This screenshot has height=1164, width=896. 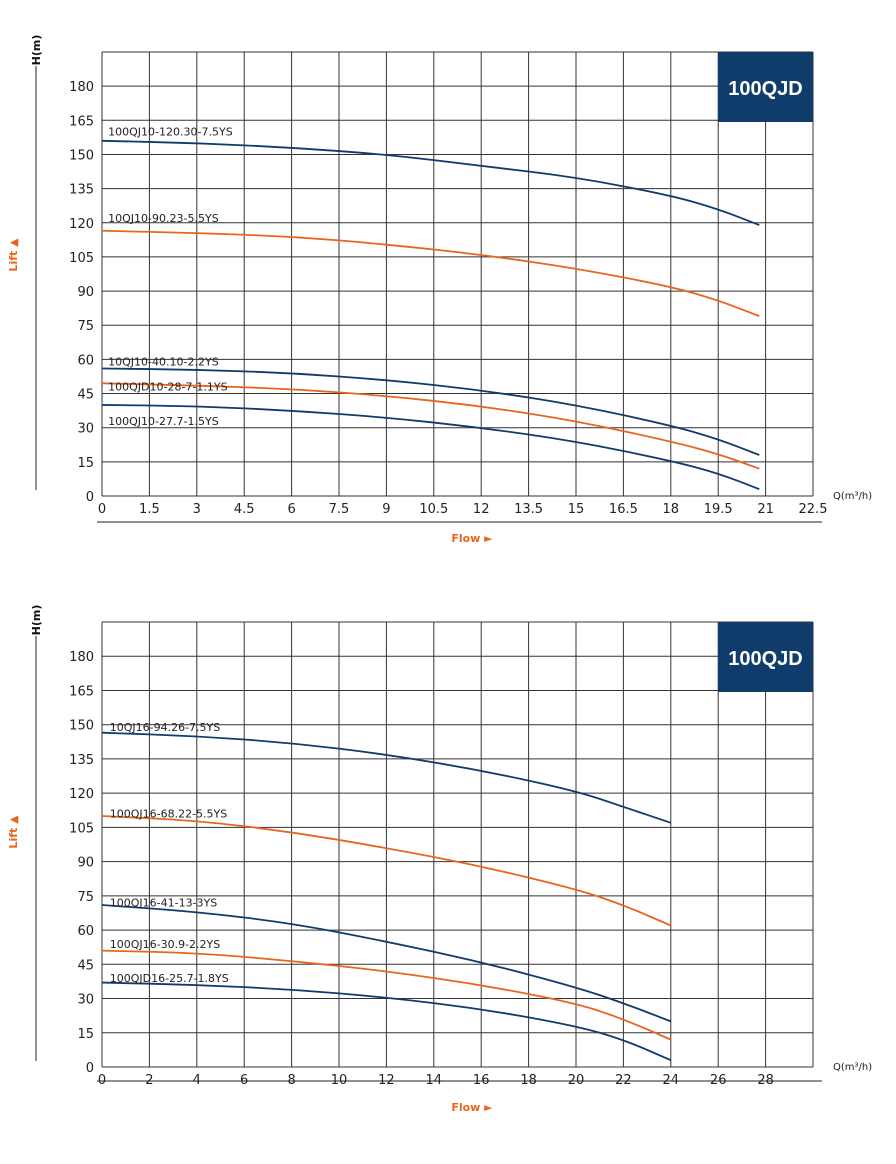 What do you see at coordinates (623, 509) in the screenshot?
I see `x-tick-label: 16.5` at bounding box center [623, 509].